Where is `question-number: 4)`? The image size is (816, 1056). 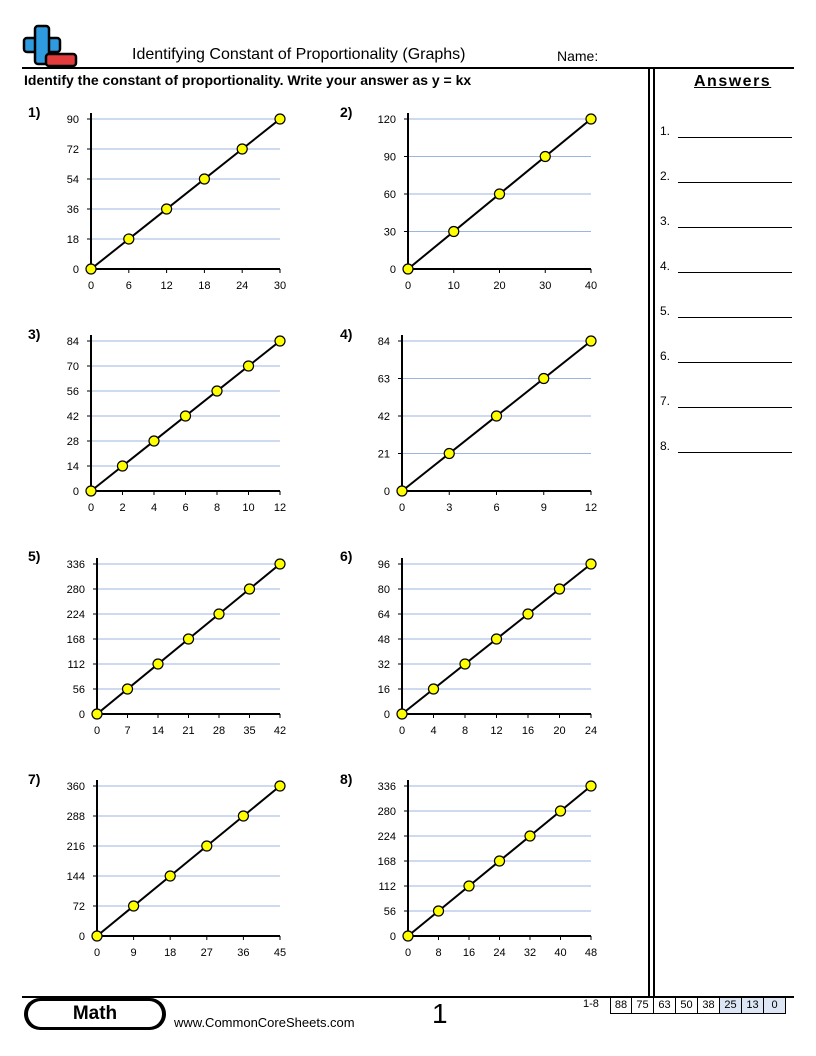 question-number: 4) is located at coordinates (346, 334).